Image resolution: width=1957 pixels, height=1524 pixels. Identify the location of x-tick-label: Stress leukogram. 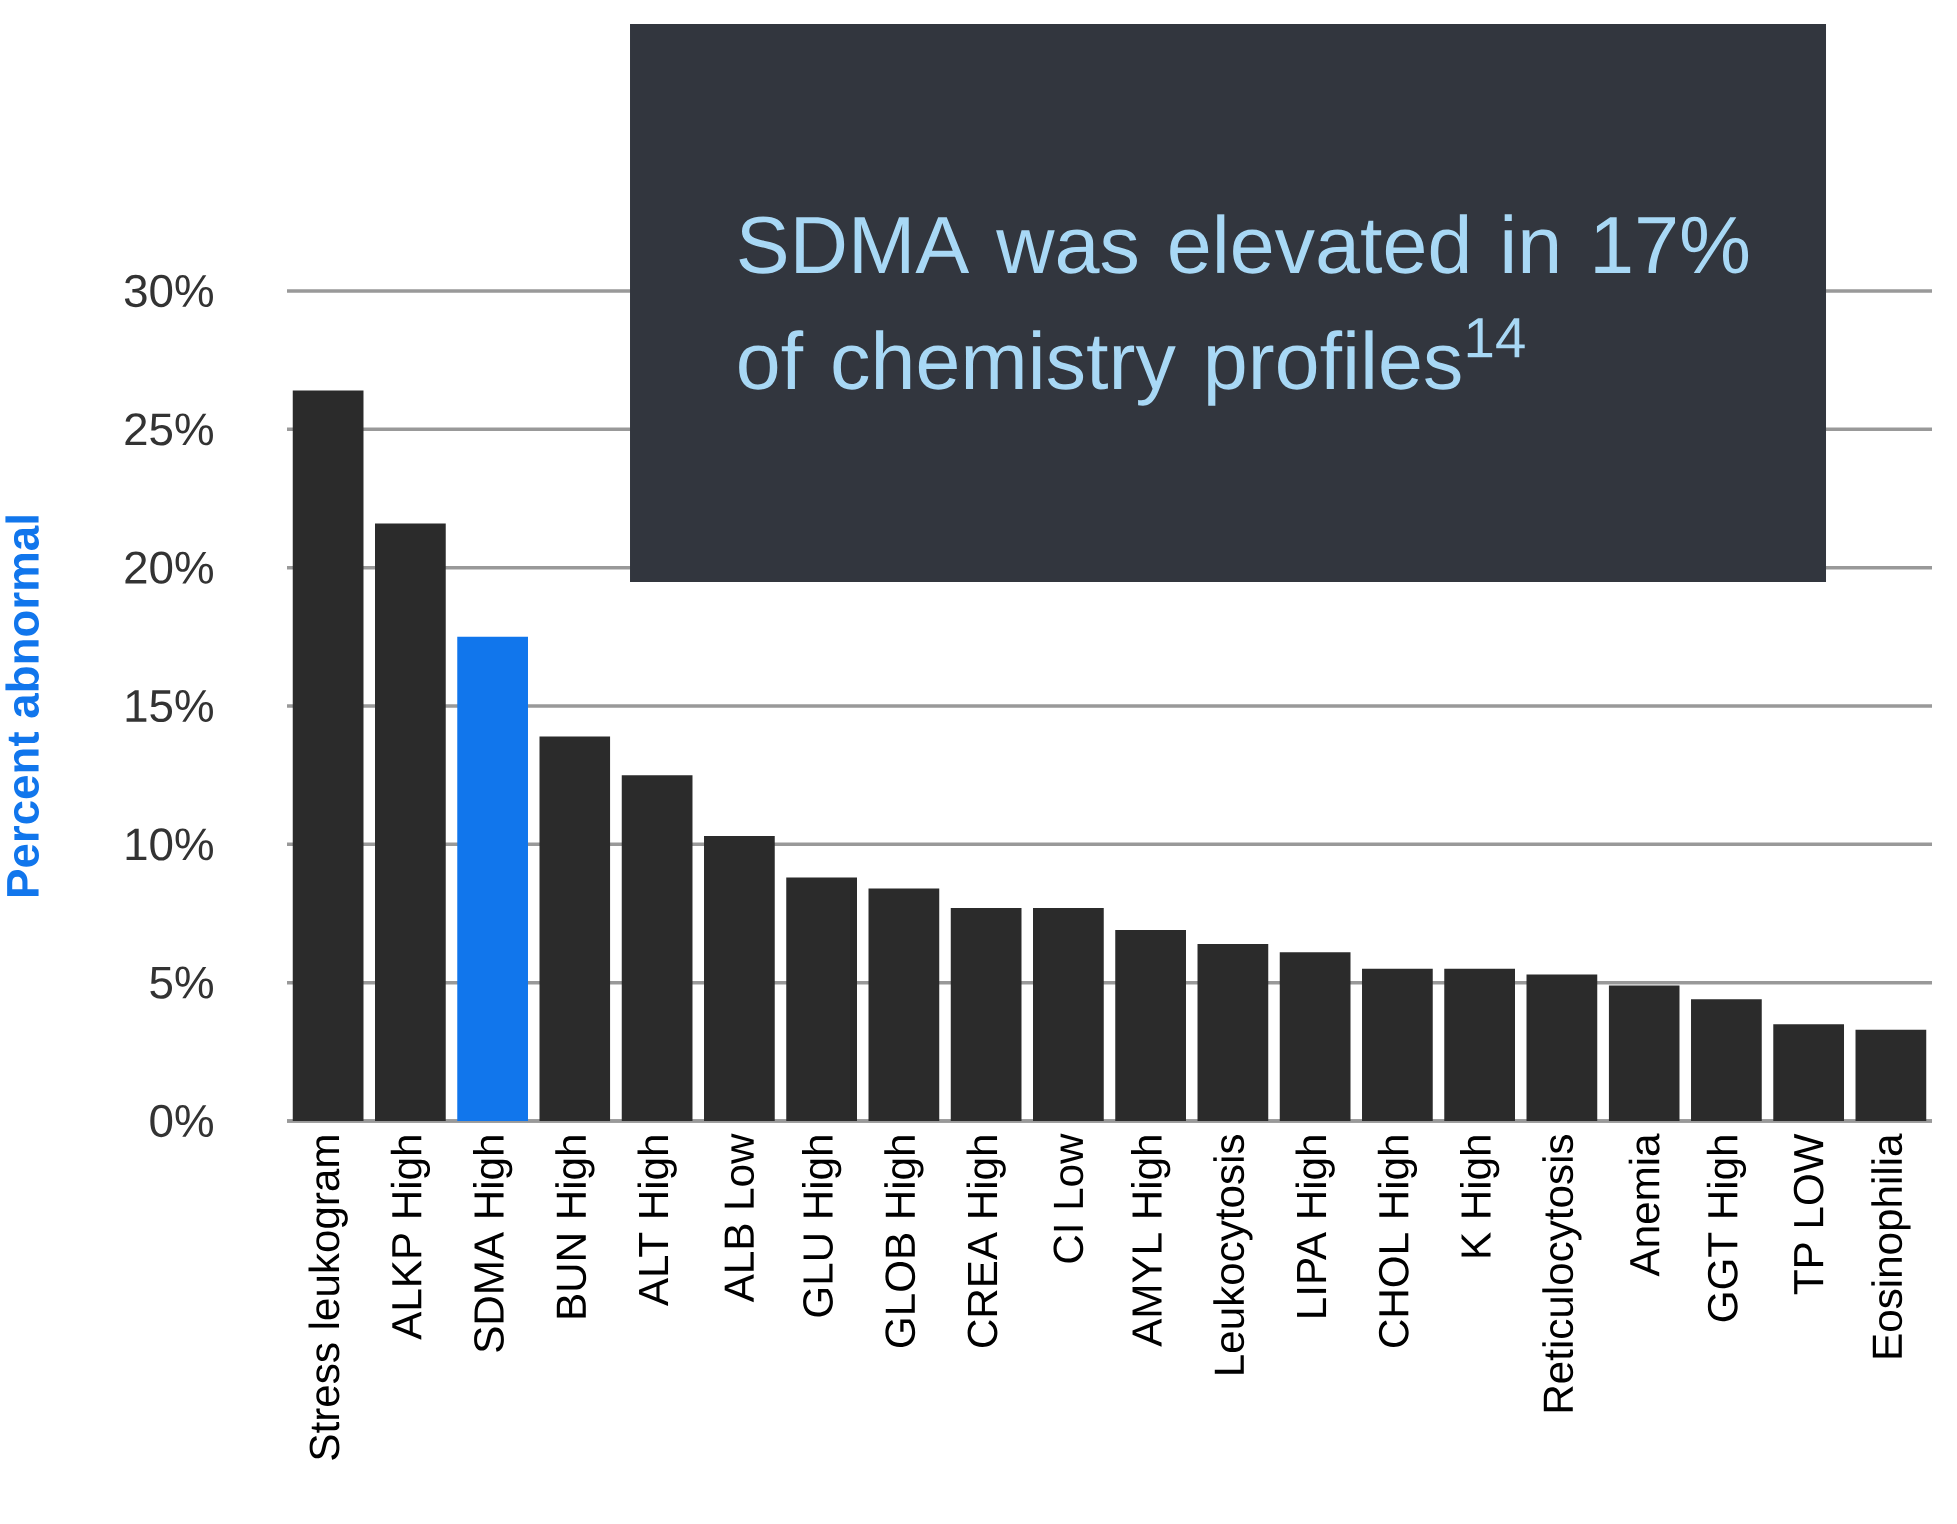
(328, 1298).